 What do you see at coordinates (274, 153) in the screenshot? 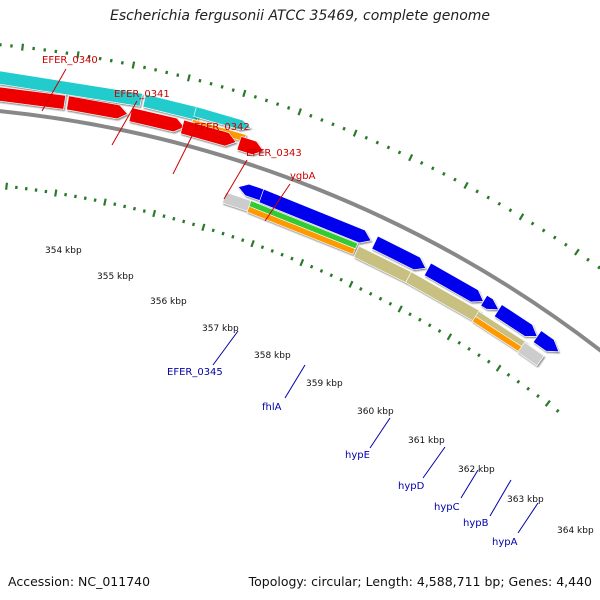
I see `gene-label-efer-0343: EFER_0343` at bounding box center [274, 153].